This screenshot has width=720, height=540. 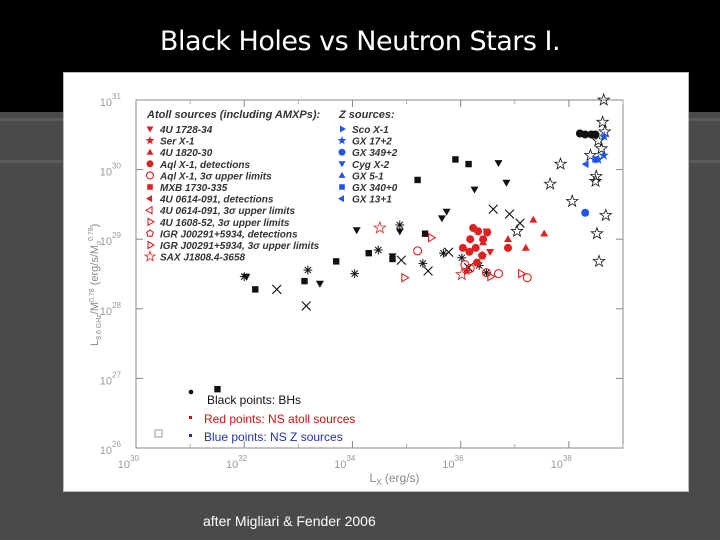 I want to click on legend-label: Cyg X-2, so click(x=371, y=165).